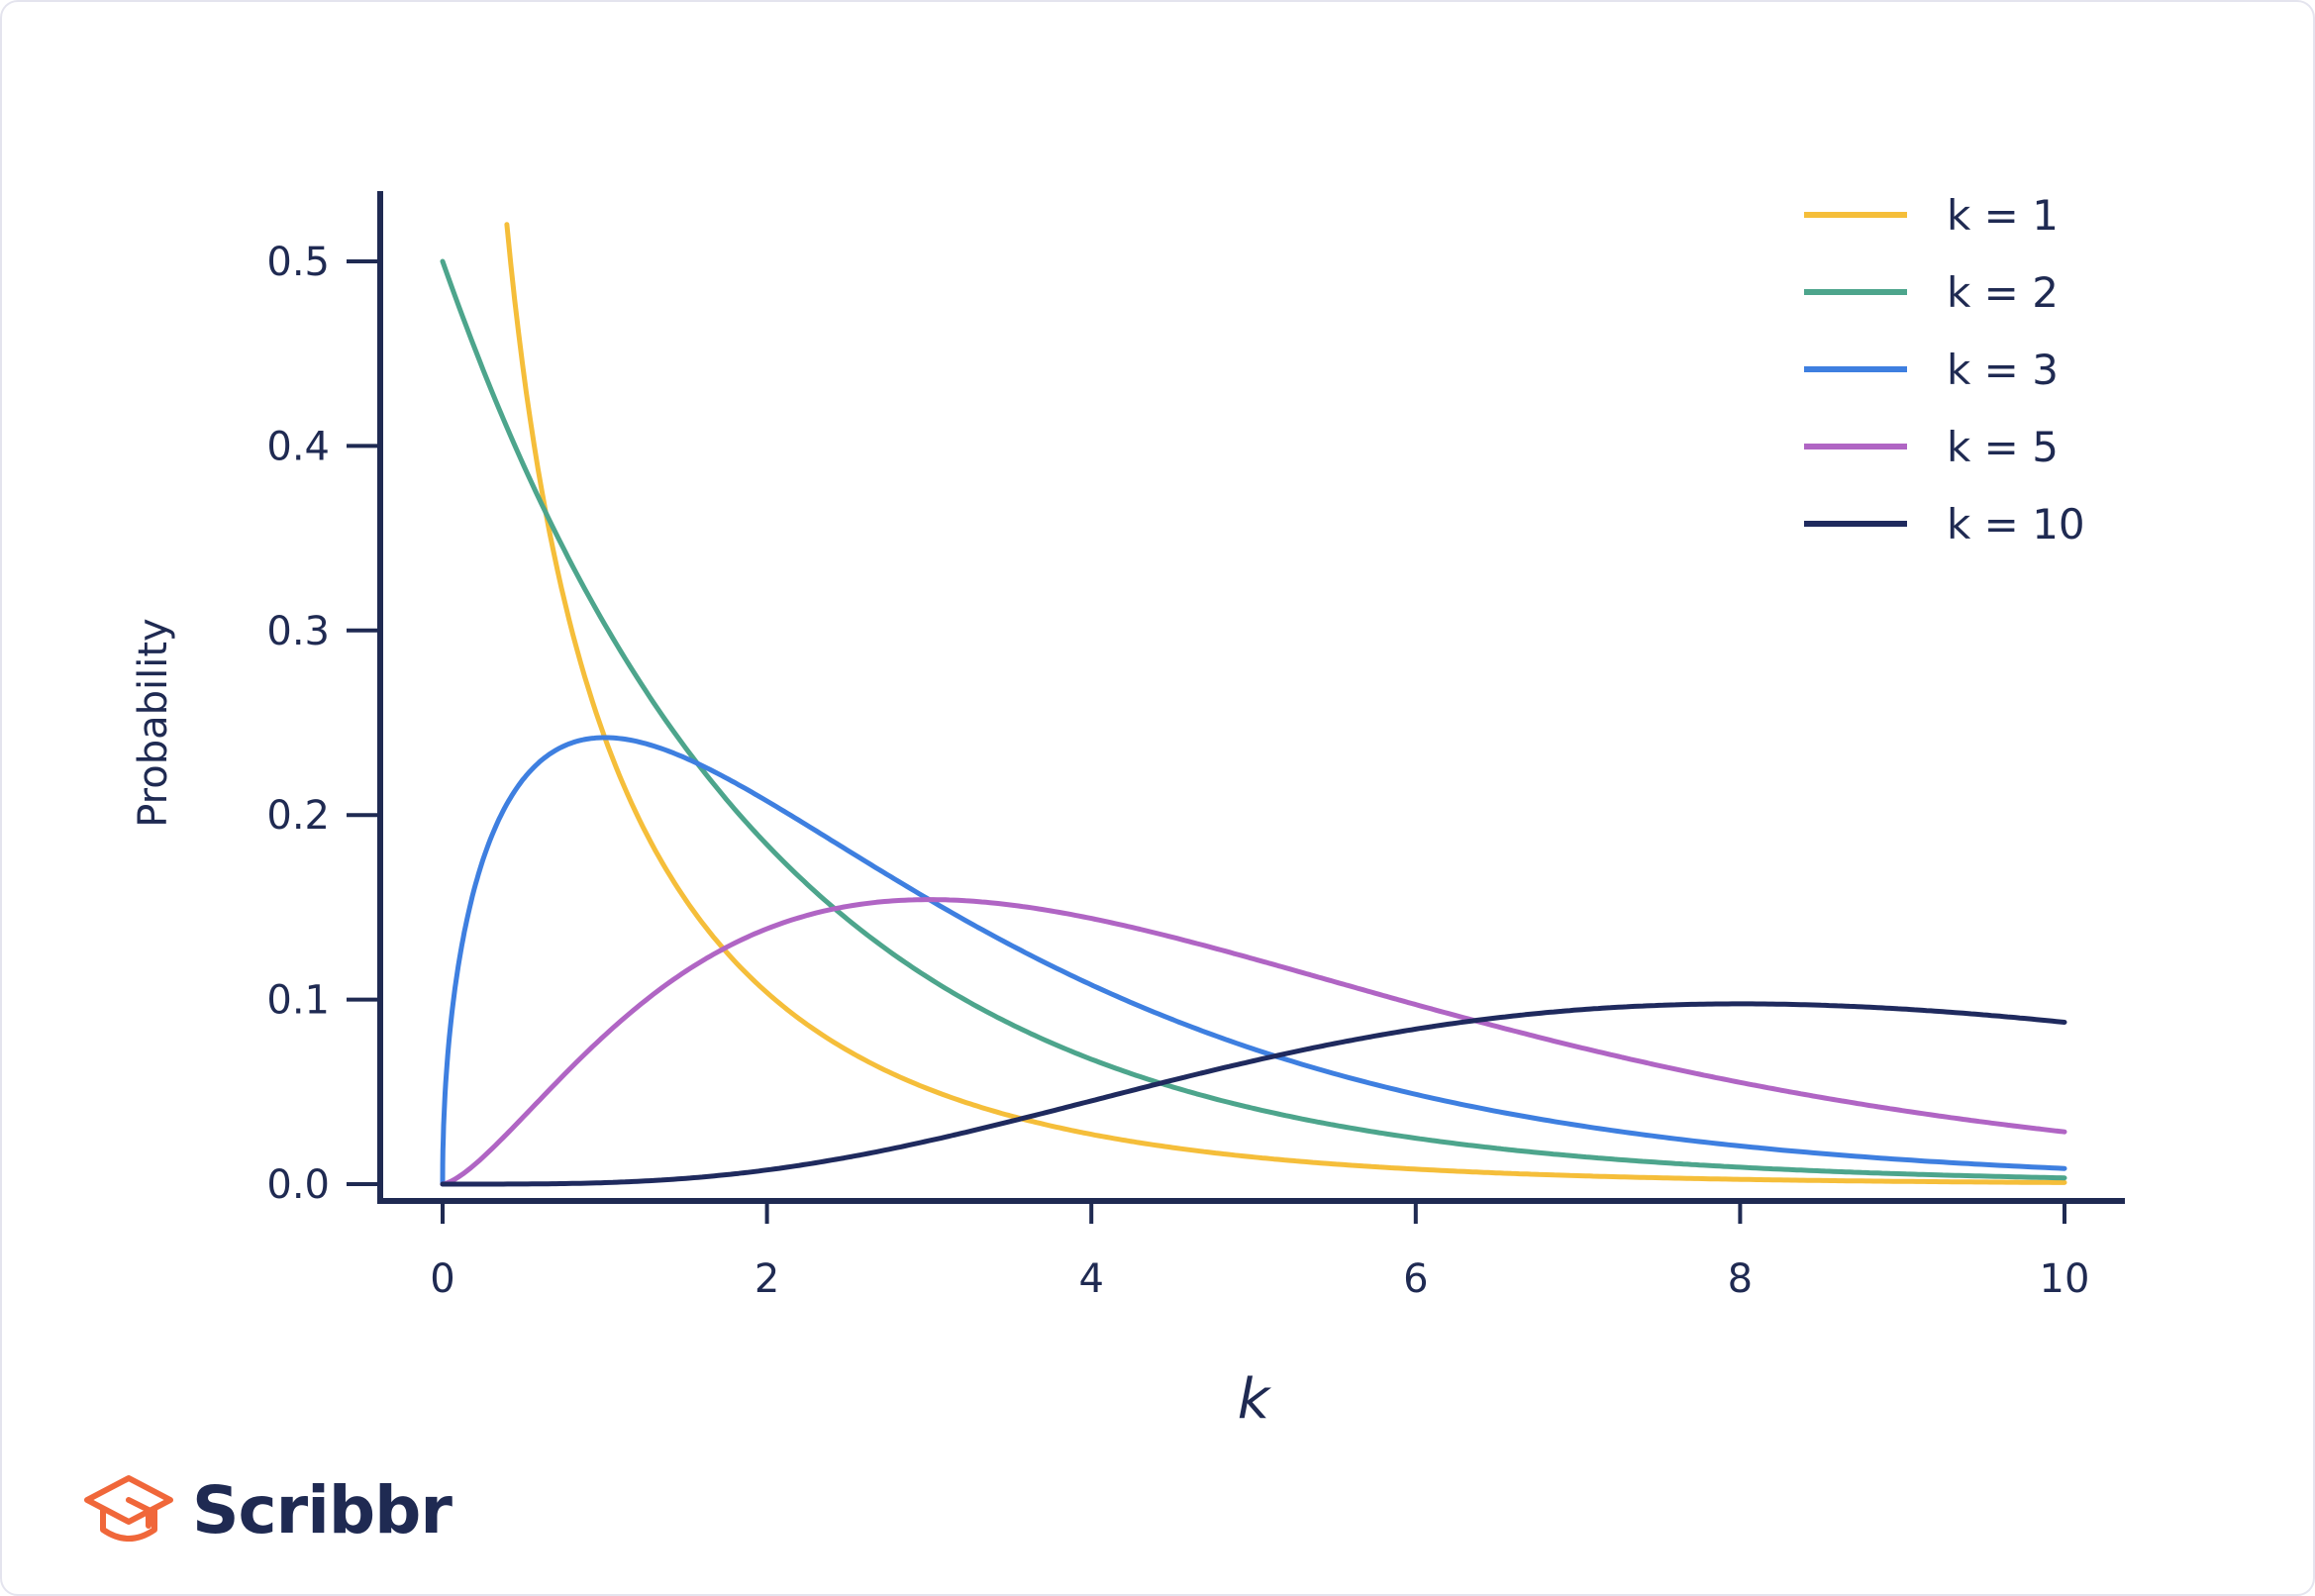  What do you see at coordinates (2003, 370) in the screenshot?
I see `legend-label: k = 3` at bounding box center [2003, 370].